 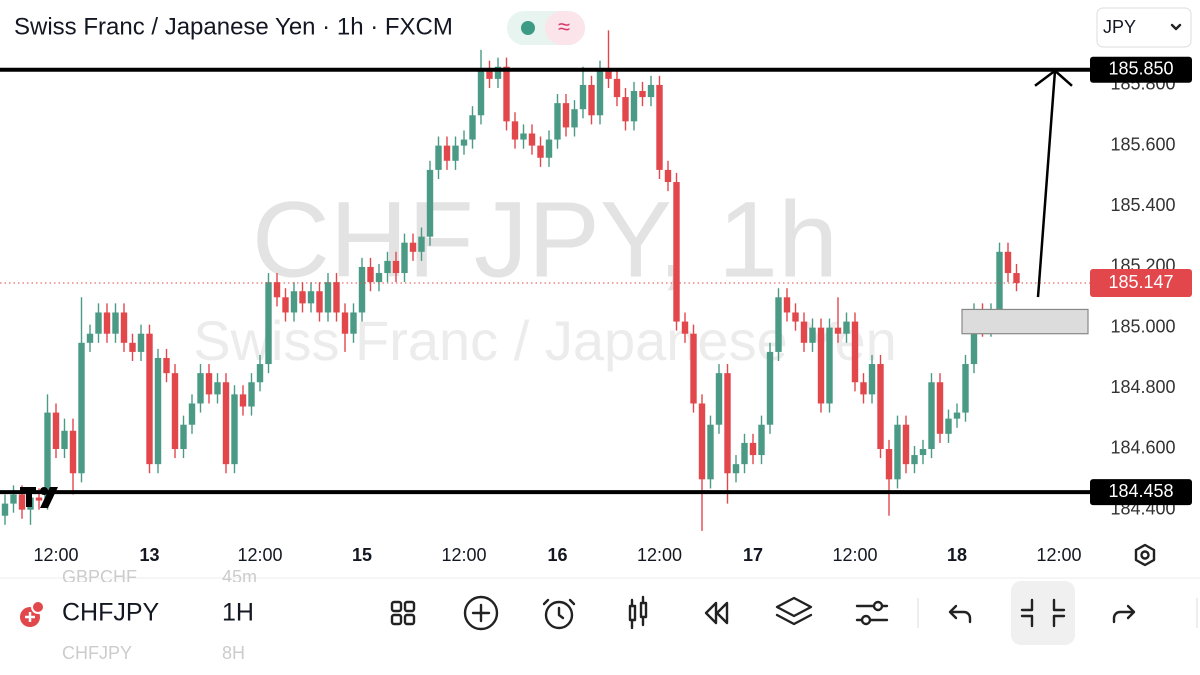 I want to click on time-axis: 12:00 13 12:00 15 12:00 16 12:00 17 12:00 18 12:00, so click(x=557, y=555).